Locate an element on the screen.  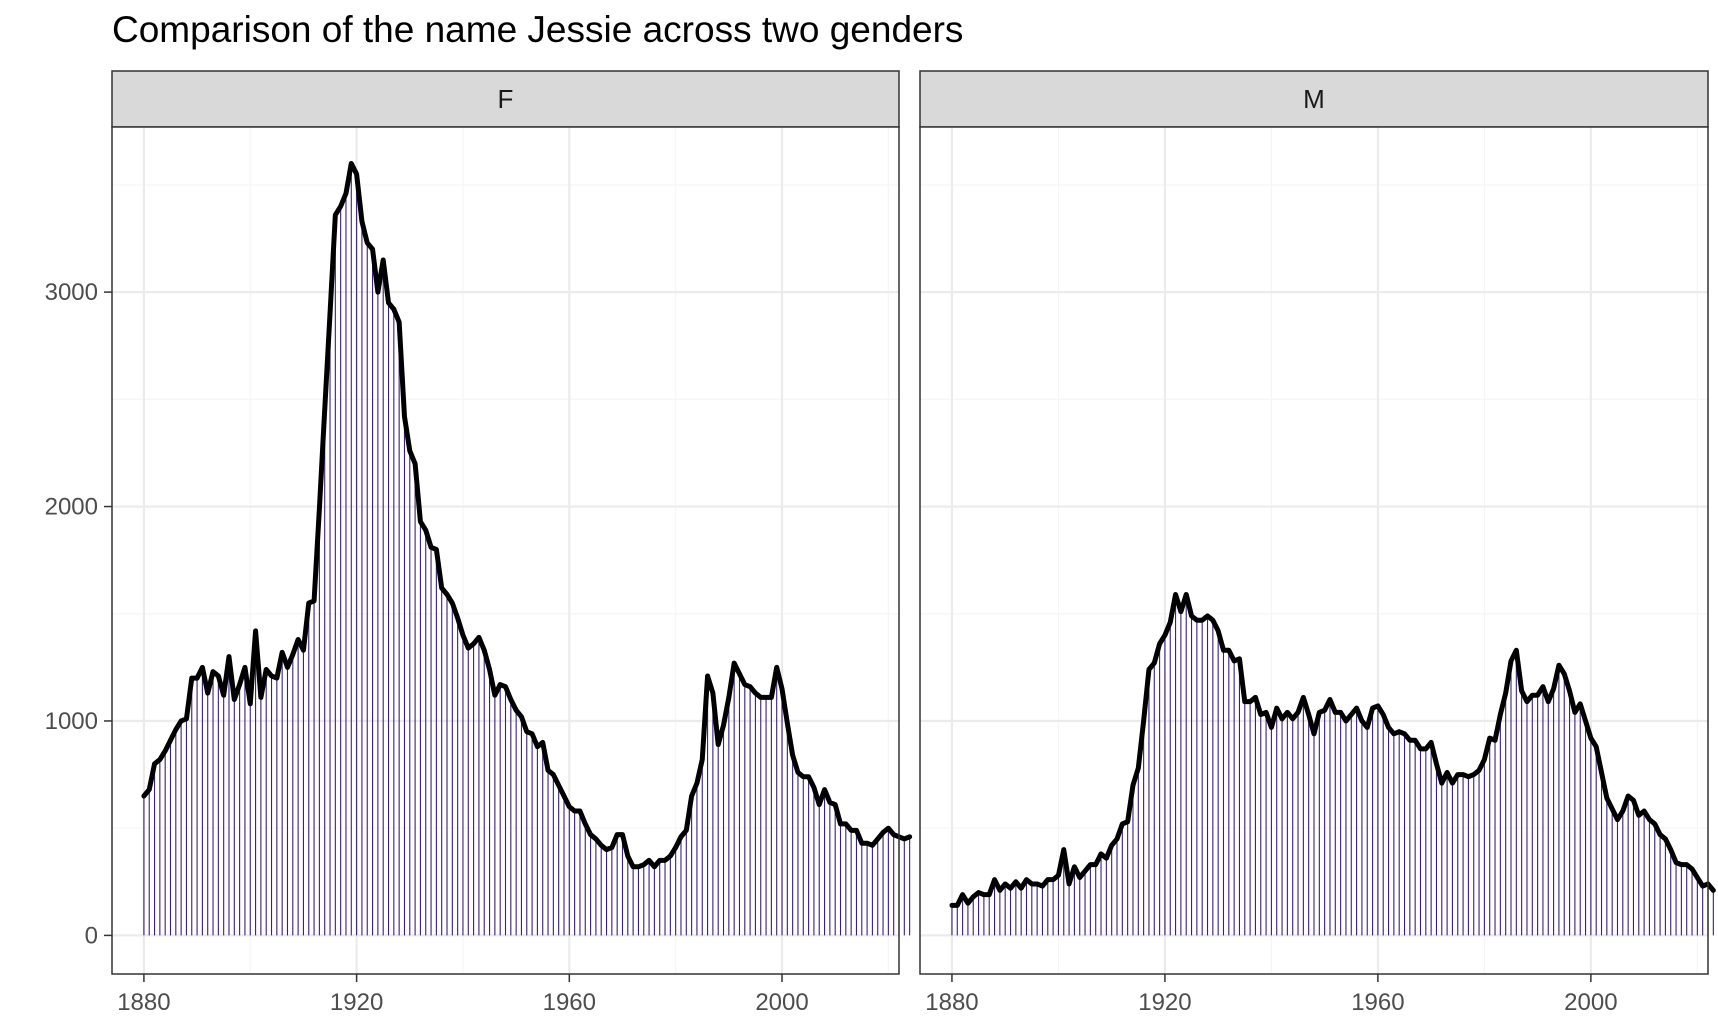
bar-series is located at coordinates (1332, 765).